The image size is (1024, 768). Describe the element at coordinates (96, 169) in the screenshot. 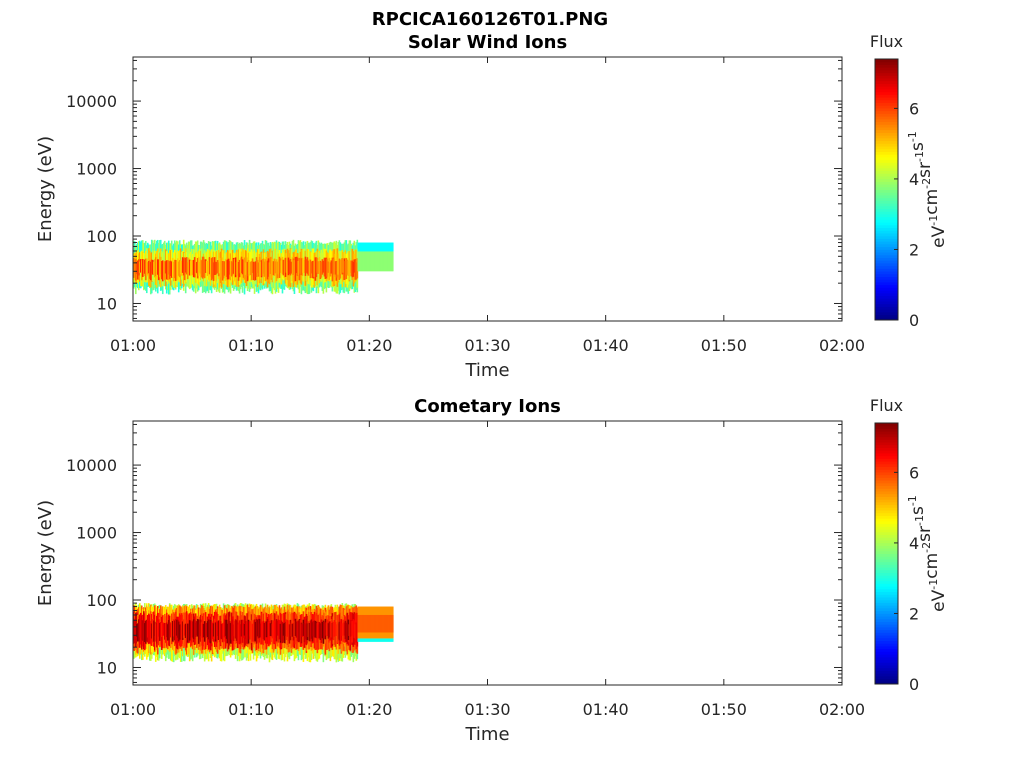

I see `y-tick-label: 1000` at that location.